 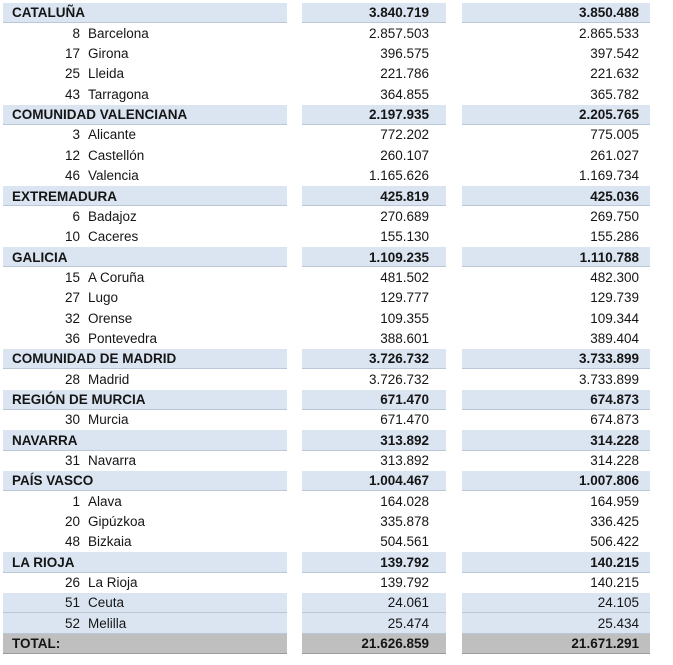 I want to click on value-2-cell: 775.005, so click(x=614, y=135).